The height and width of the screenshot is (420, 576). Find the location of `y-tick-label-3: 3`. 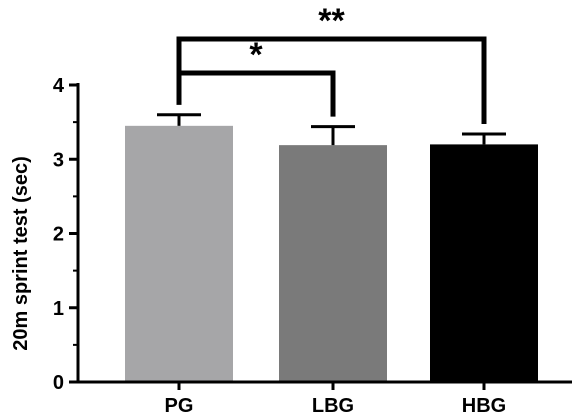

y-tick-label-3: 3 is located at coordinates (58, 160).